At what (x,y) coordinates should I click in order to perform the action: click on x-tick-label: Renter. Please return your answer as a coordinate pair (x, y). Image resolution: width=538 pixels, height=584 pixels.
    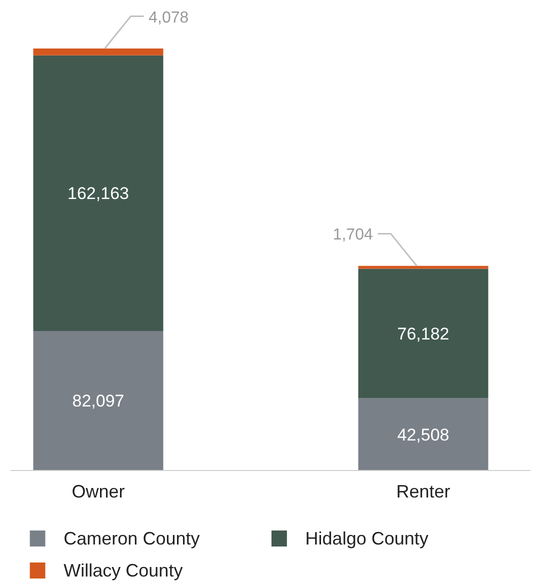
    Looking at the image, I should click on (423, 492).